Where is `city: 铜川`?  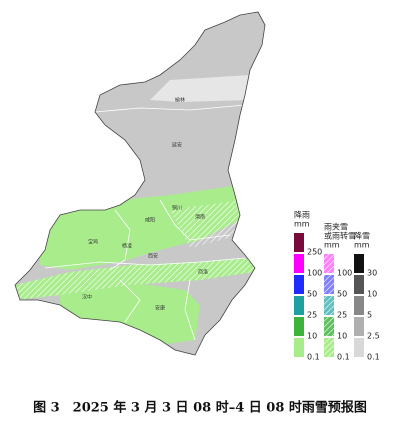 city: 铜川 is located at coordinates (177, 208).